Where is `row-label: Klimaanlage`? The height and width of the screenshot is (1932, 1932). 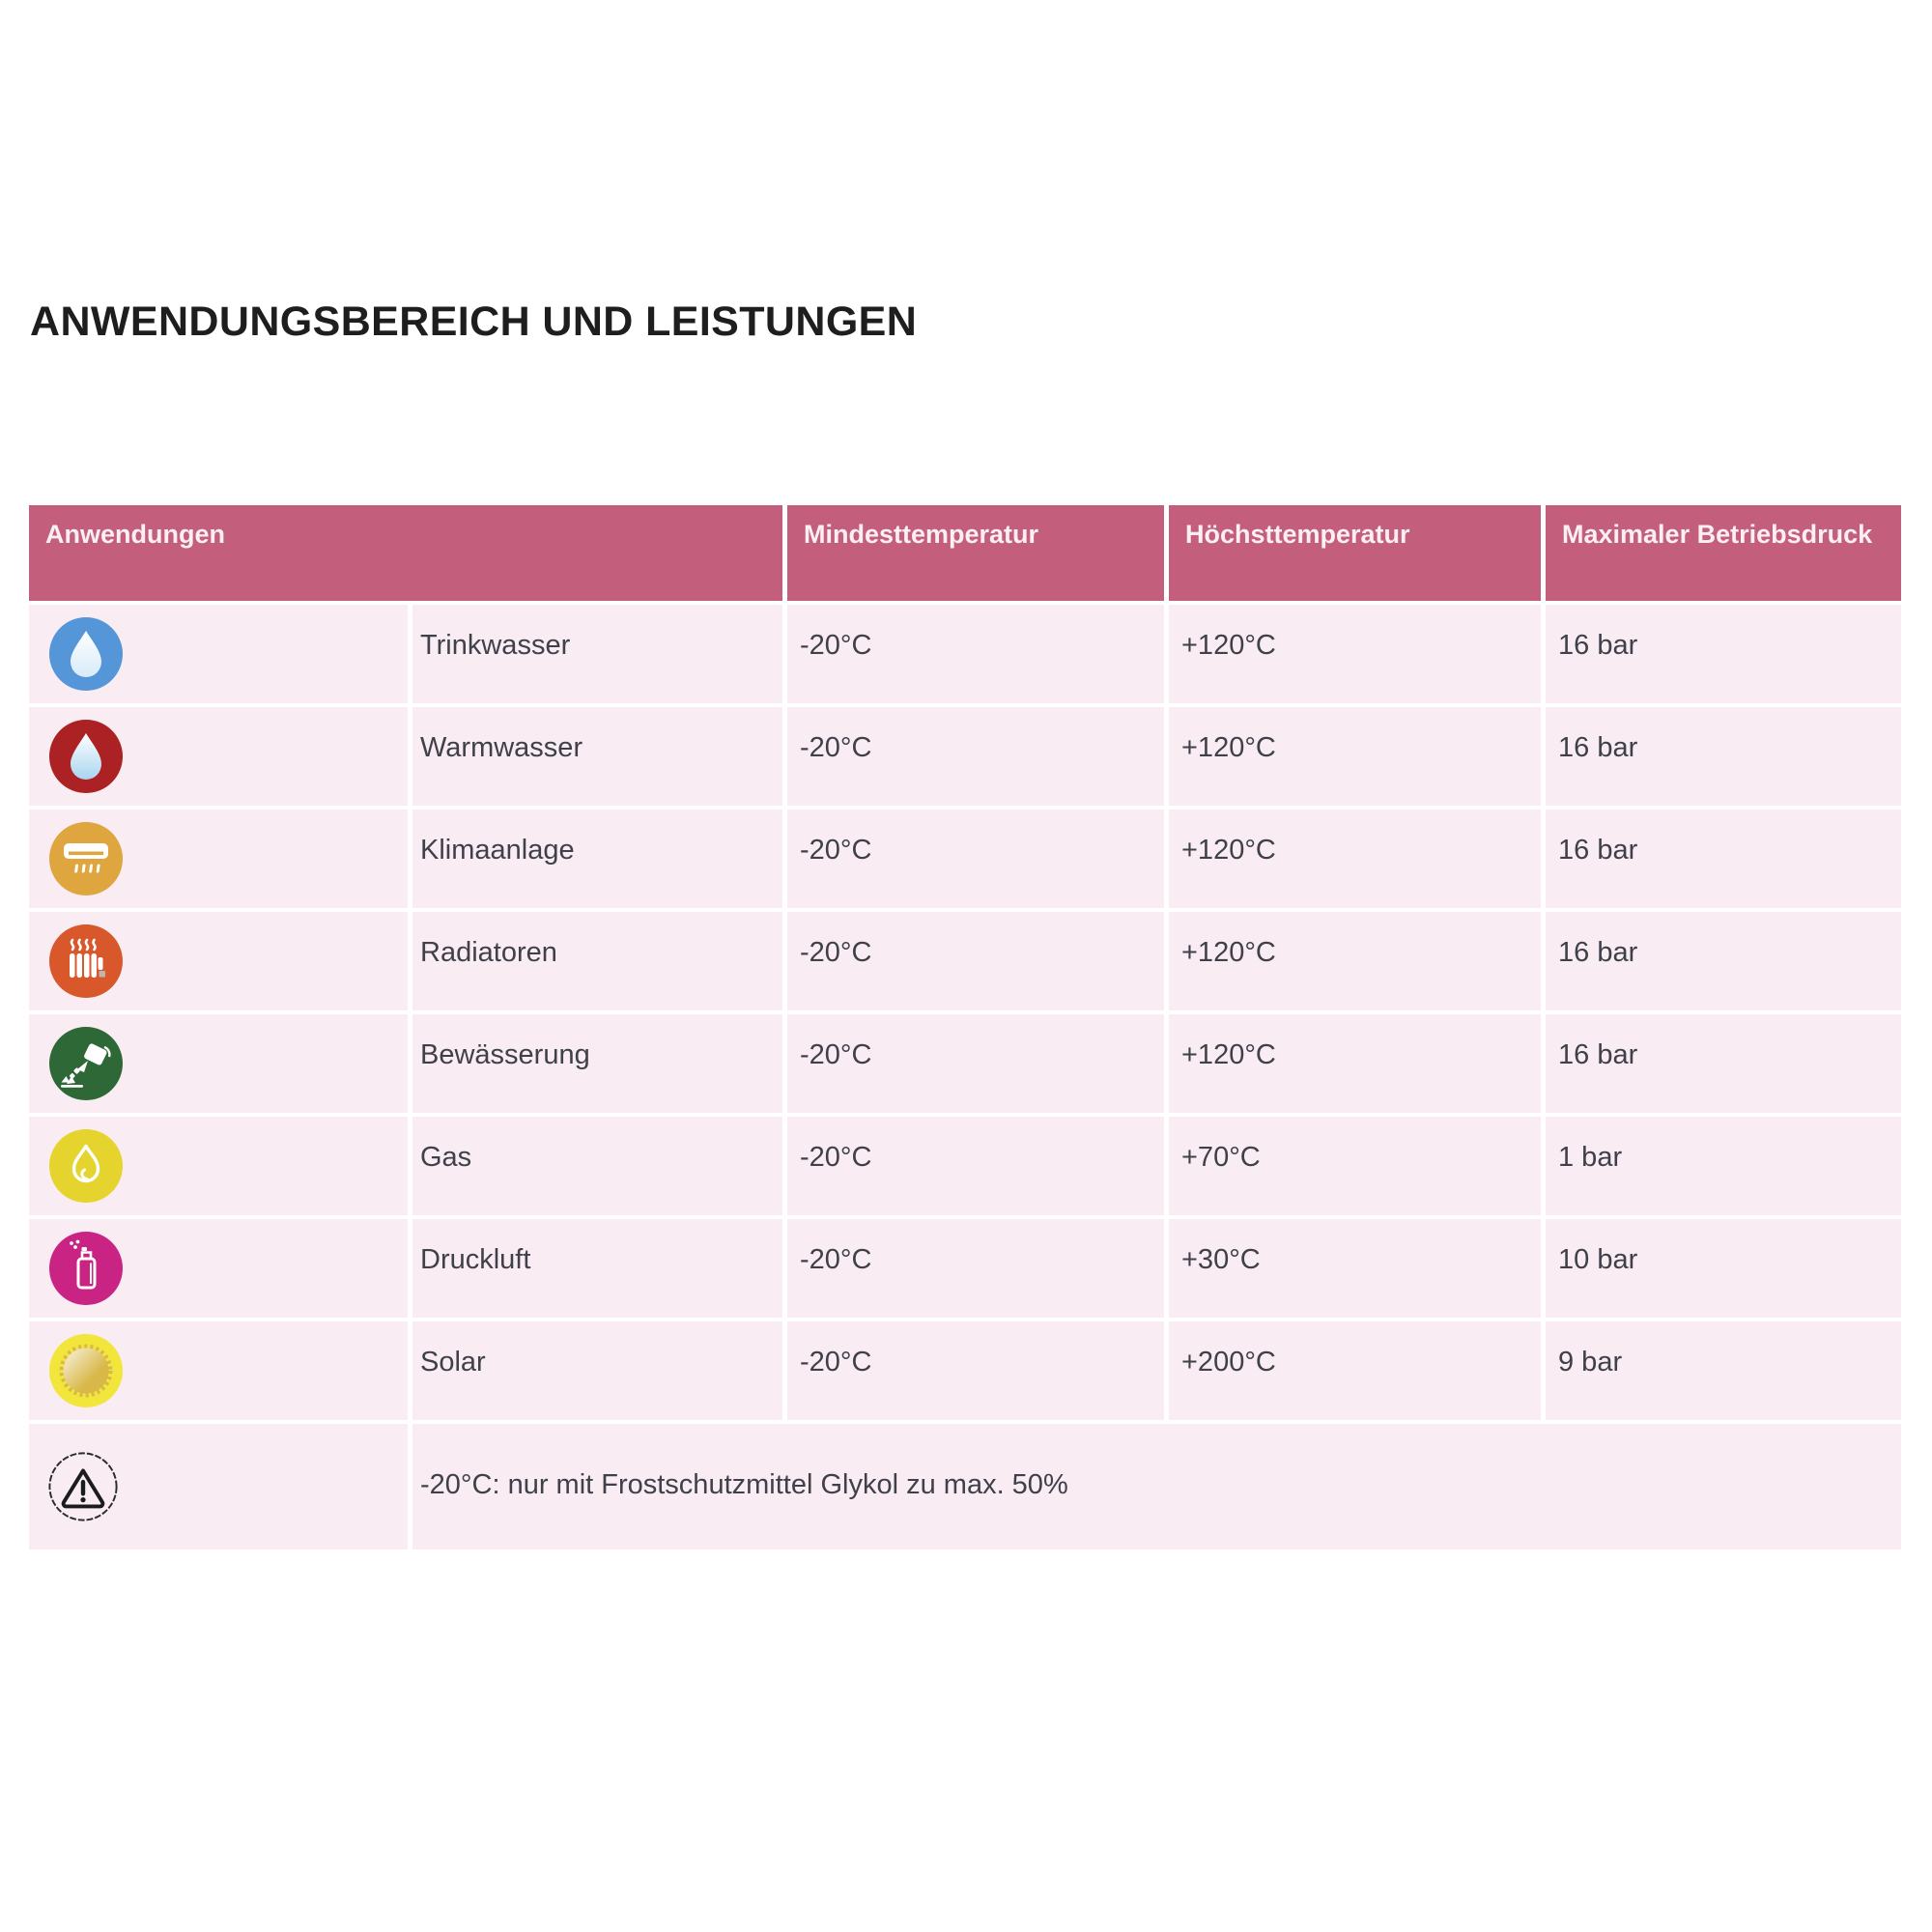 row-label: Klimaanlage is located at coordinates (597, 859).